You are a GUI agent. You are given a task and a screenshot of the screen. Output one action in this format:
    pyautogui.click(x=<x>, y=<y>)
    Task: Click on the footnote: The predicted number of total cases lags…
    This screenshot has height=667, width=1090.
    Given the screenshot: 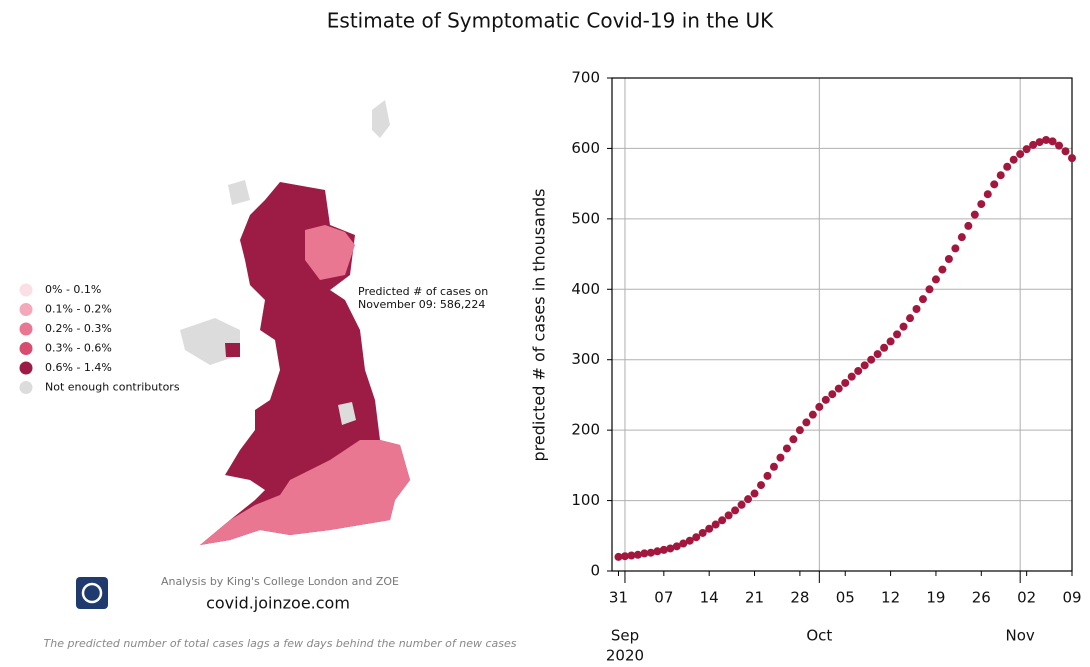 What is the action you would take?
    pyautogui.click(x=280, y=643)
    